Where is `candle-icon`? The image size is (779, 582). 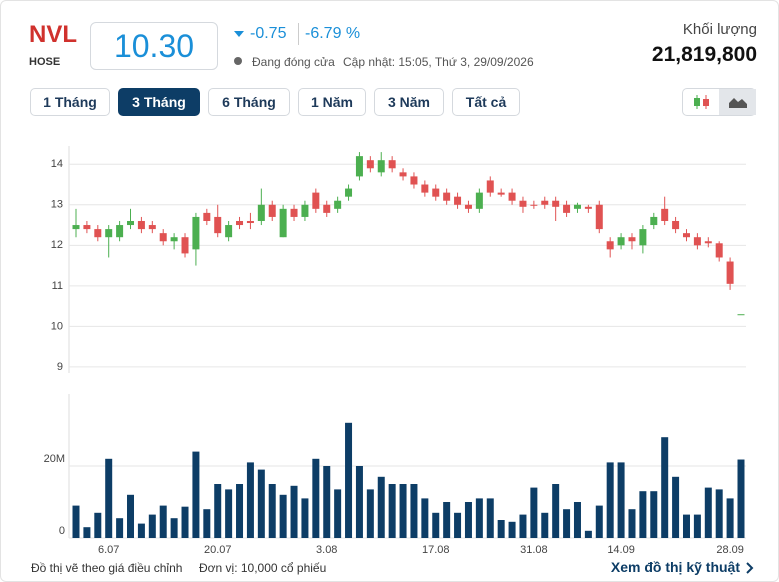
candle-icon is located at coordinates (701, 102).